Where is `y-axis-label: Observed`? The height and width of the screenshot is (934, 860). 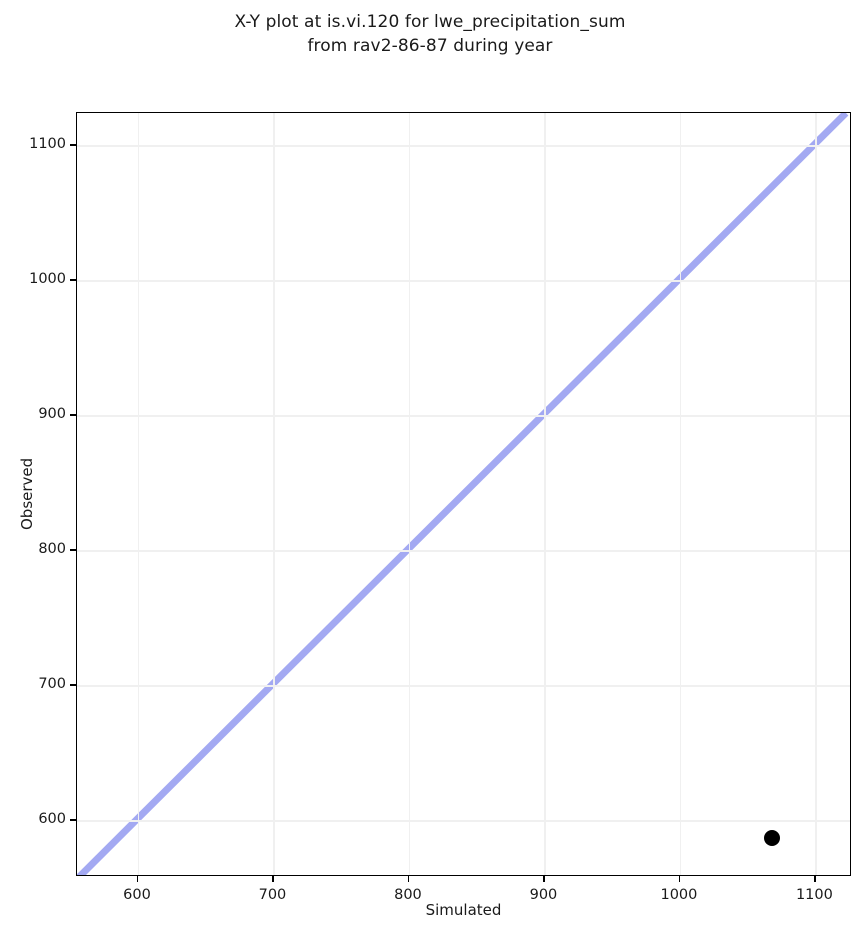
y-axis-label: Observed is located at coordinates (27, 493).